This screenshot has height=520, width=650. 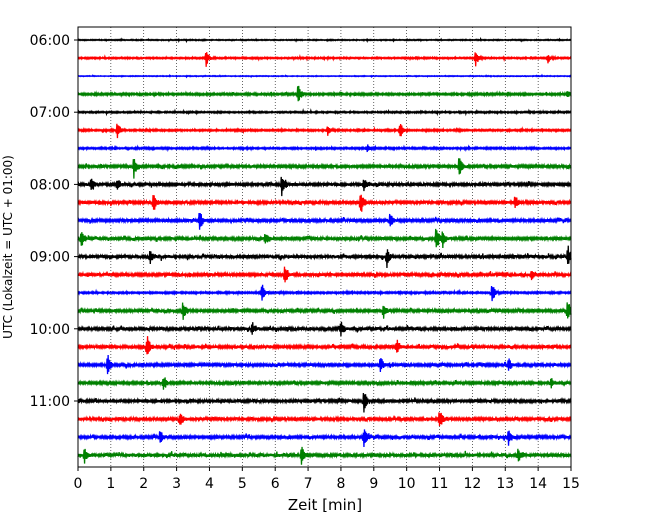 I want to click on y-tick-label: 06:00, so click(x=50, y=41).